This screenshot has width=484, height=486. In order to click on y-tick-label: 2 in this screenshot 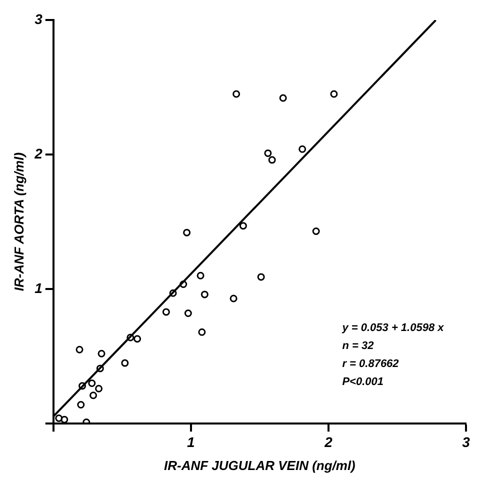, I will do `click(38, 153)`.